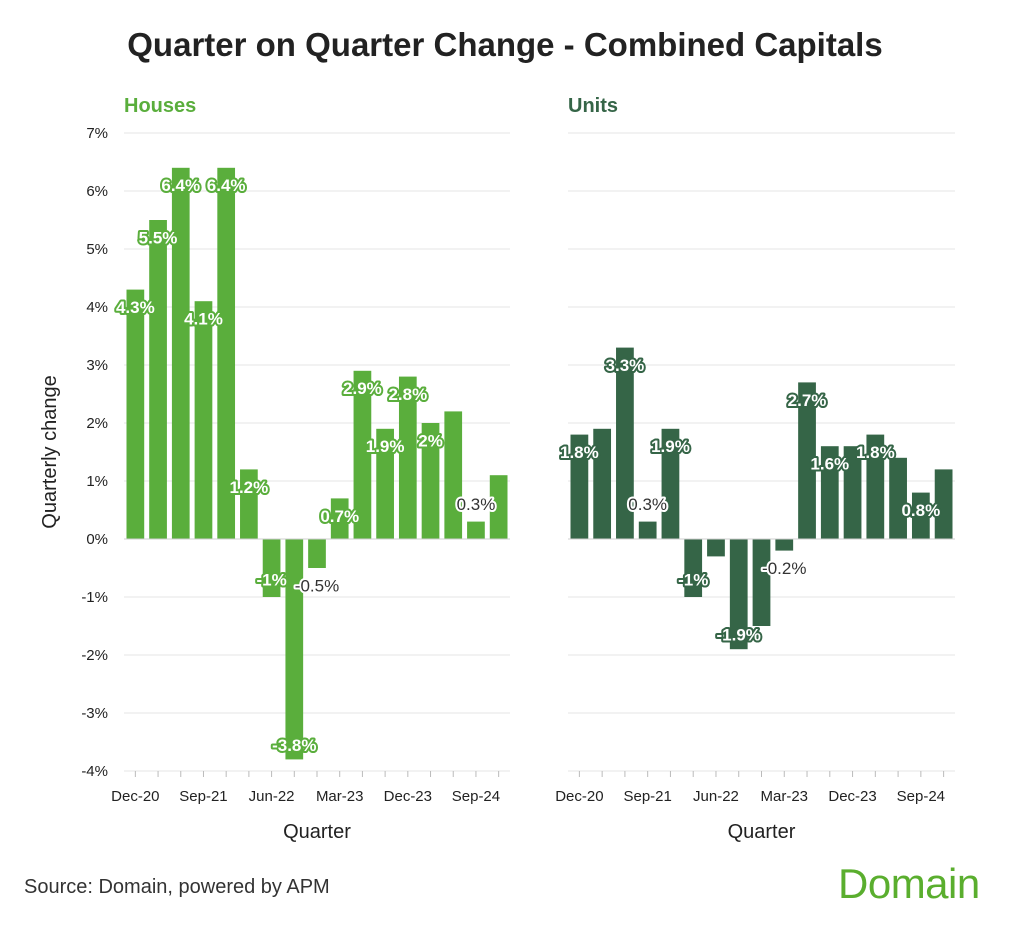  What do you see at coordinates (362, 388) in the screenshot?
I see `data-label: 2.9%` at bounding box center [362, 388].